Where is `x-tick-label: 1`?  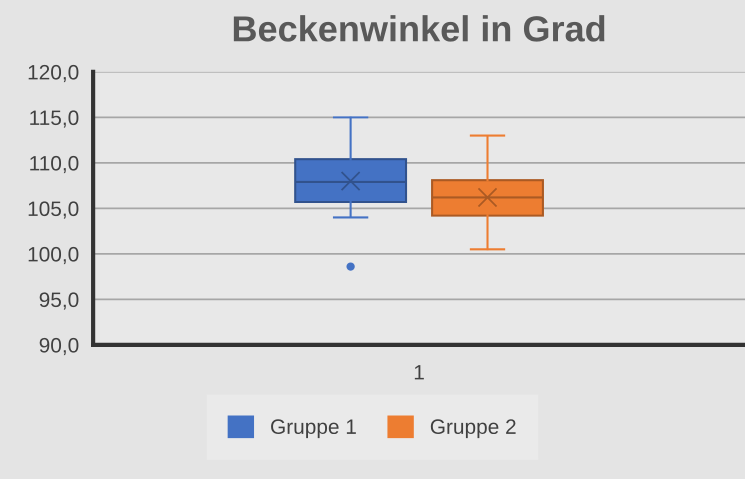 x-tick-label: 1 is located at coordinates (419, 372).